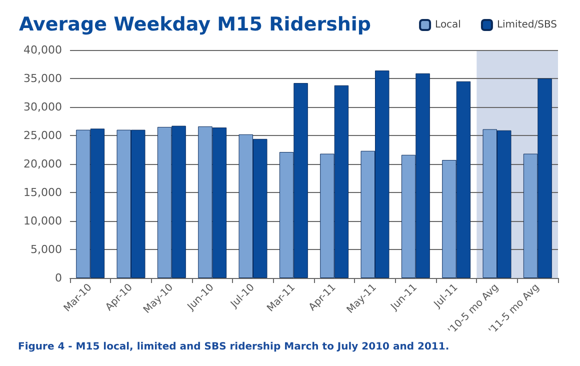 The width and height of the screenshot is (580, 366). I want to click on y-tick-label: 35,000, so click(43, 78).